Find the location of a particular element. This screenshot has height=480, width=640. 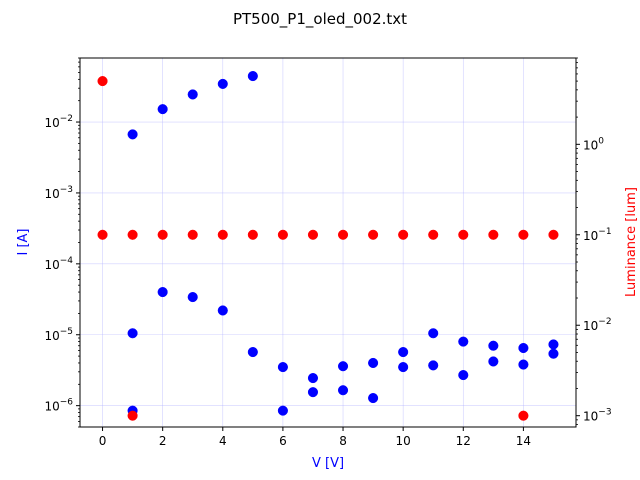

x-tick-label: 4 is located at coordinates (223, 441).